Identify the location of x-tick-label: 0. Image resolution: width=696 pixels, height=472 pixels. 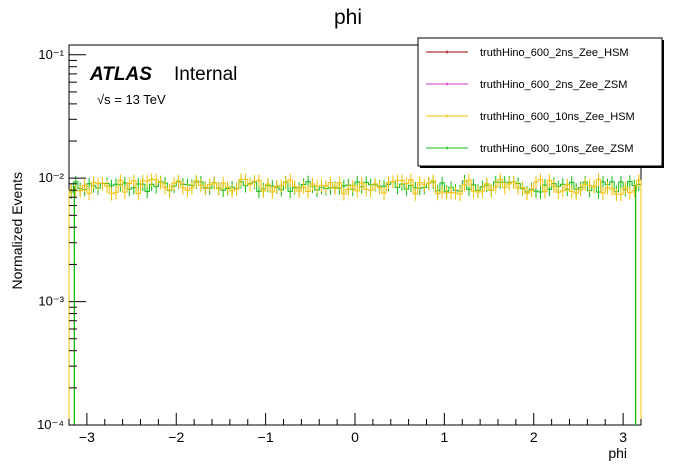
(355, 437).